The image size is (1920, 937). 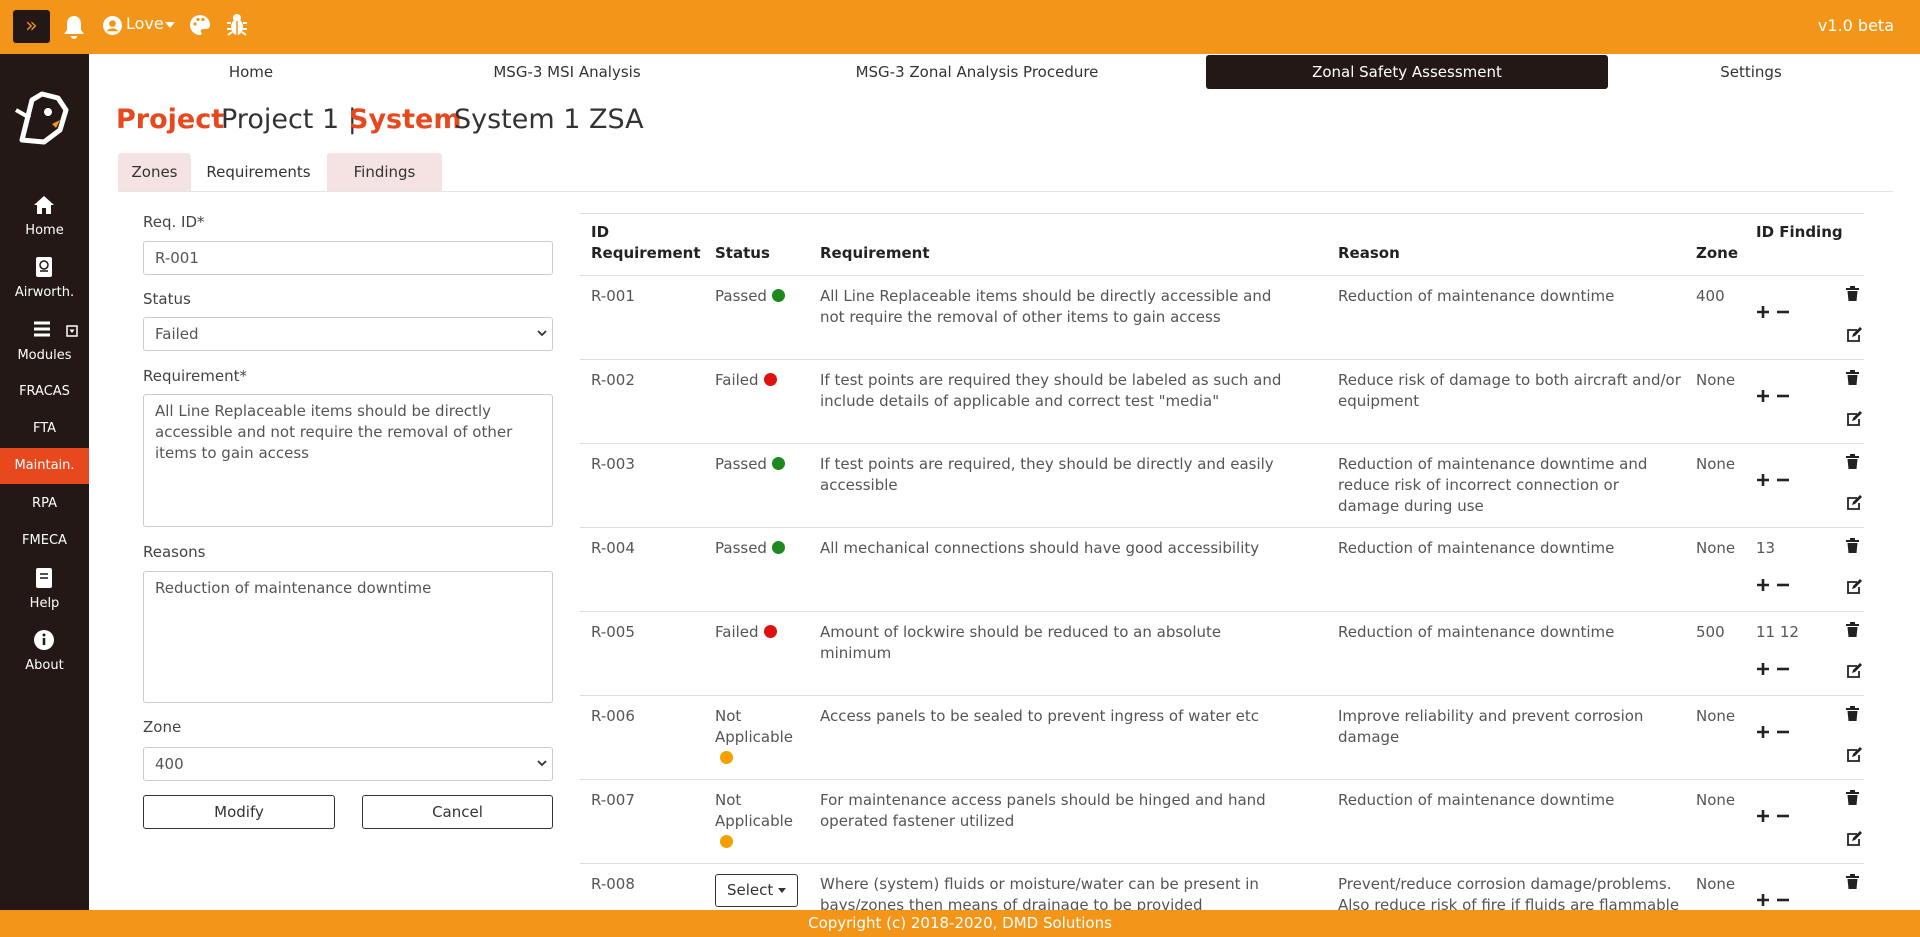 I want to click on tab: Requirements, so click(x=258, y=172).